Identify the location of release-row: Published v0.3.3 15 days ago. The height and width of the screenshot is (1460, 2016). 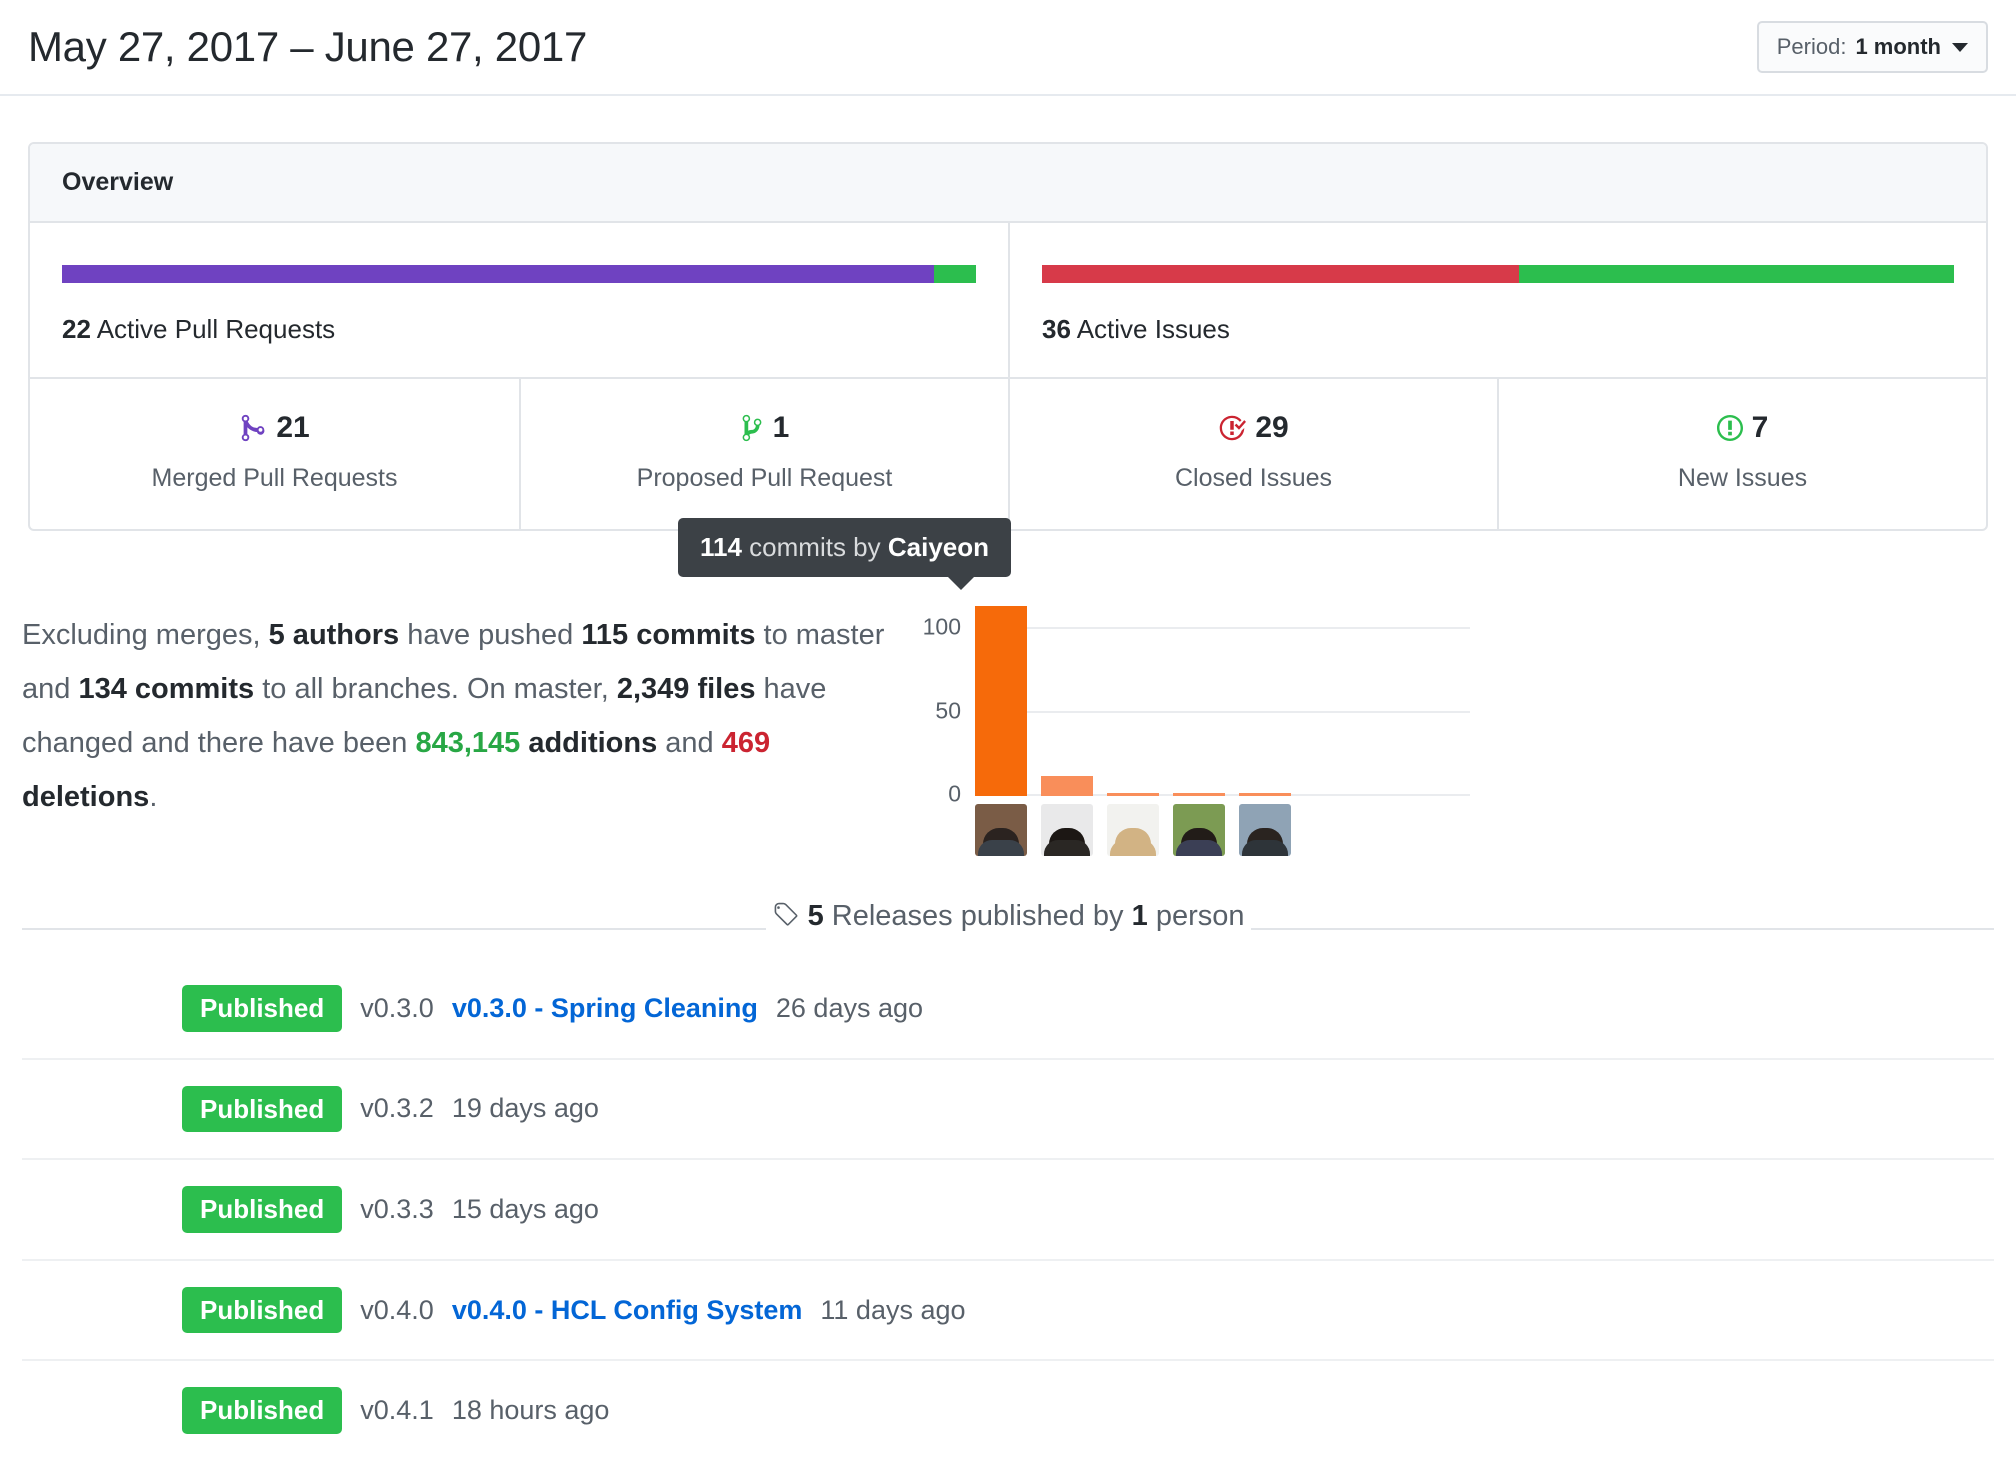
(1008, 1208).